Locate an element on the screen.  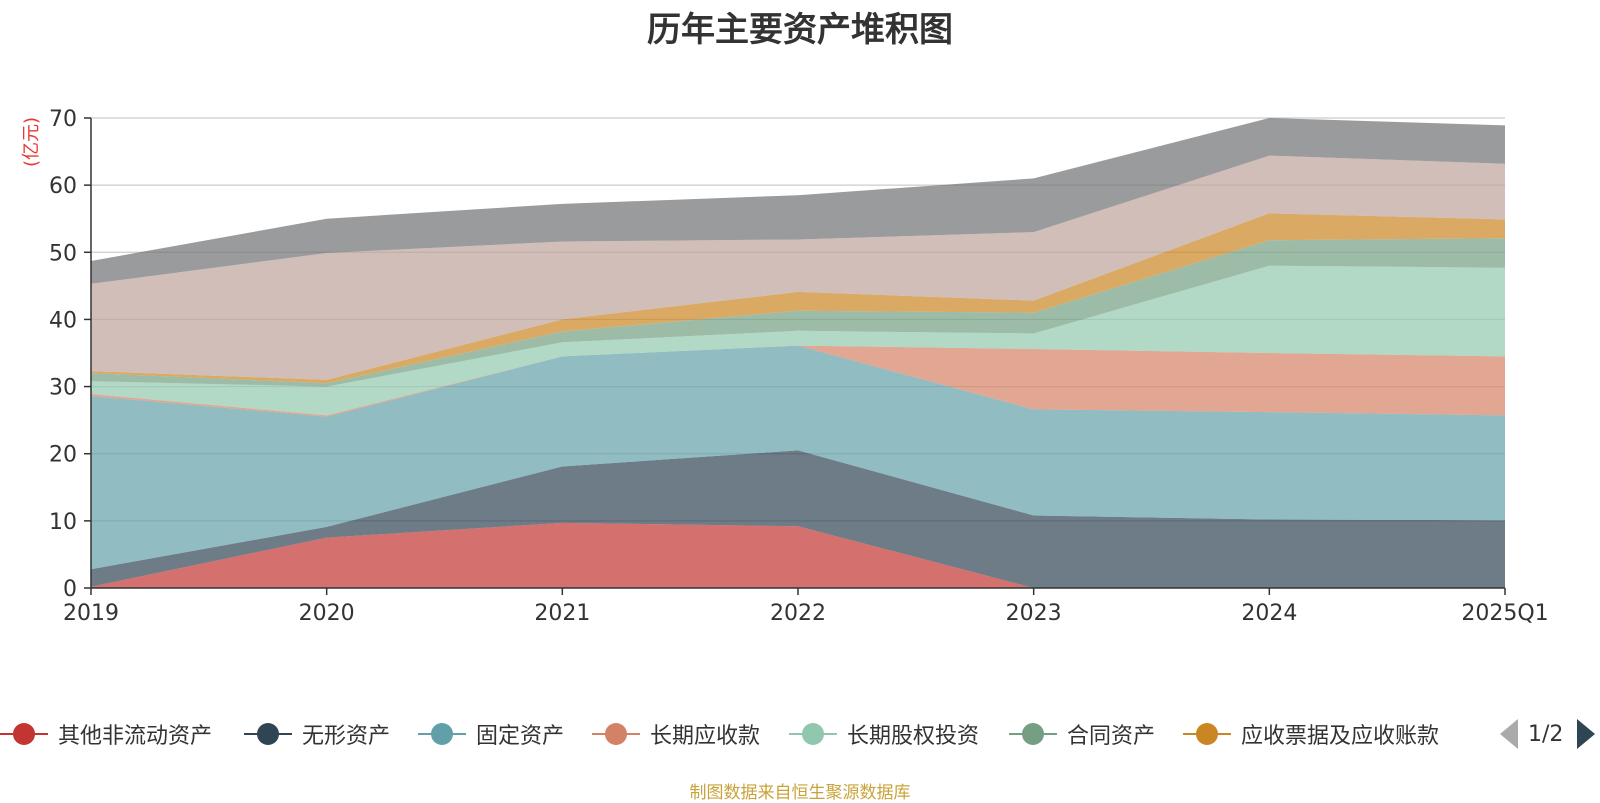
legend-item-intangible-assets: 无形资产 is located at coordinates (317, 734).